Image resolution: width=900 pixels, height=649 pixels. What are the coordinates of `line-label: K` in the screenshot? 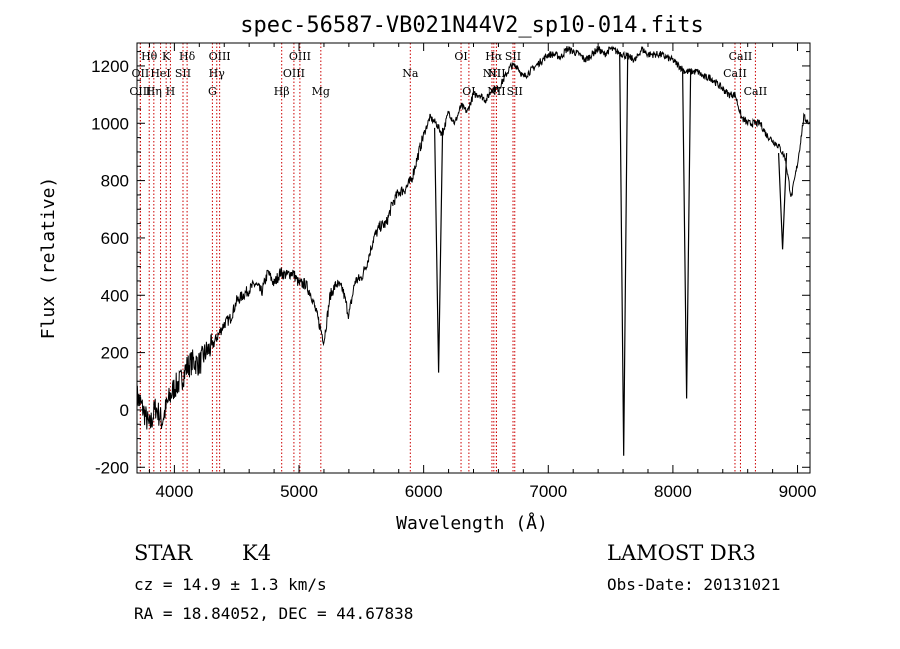 It's located at (166, 56).